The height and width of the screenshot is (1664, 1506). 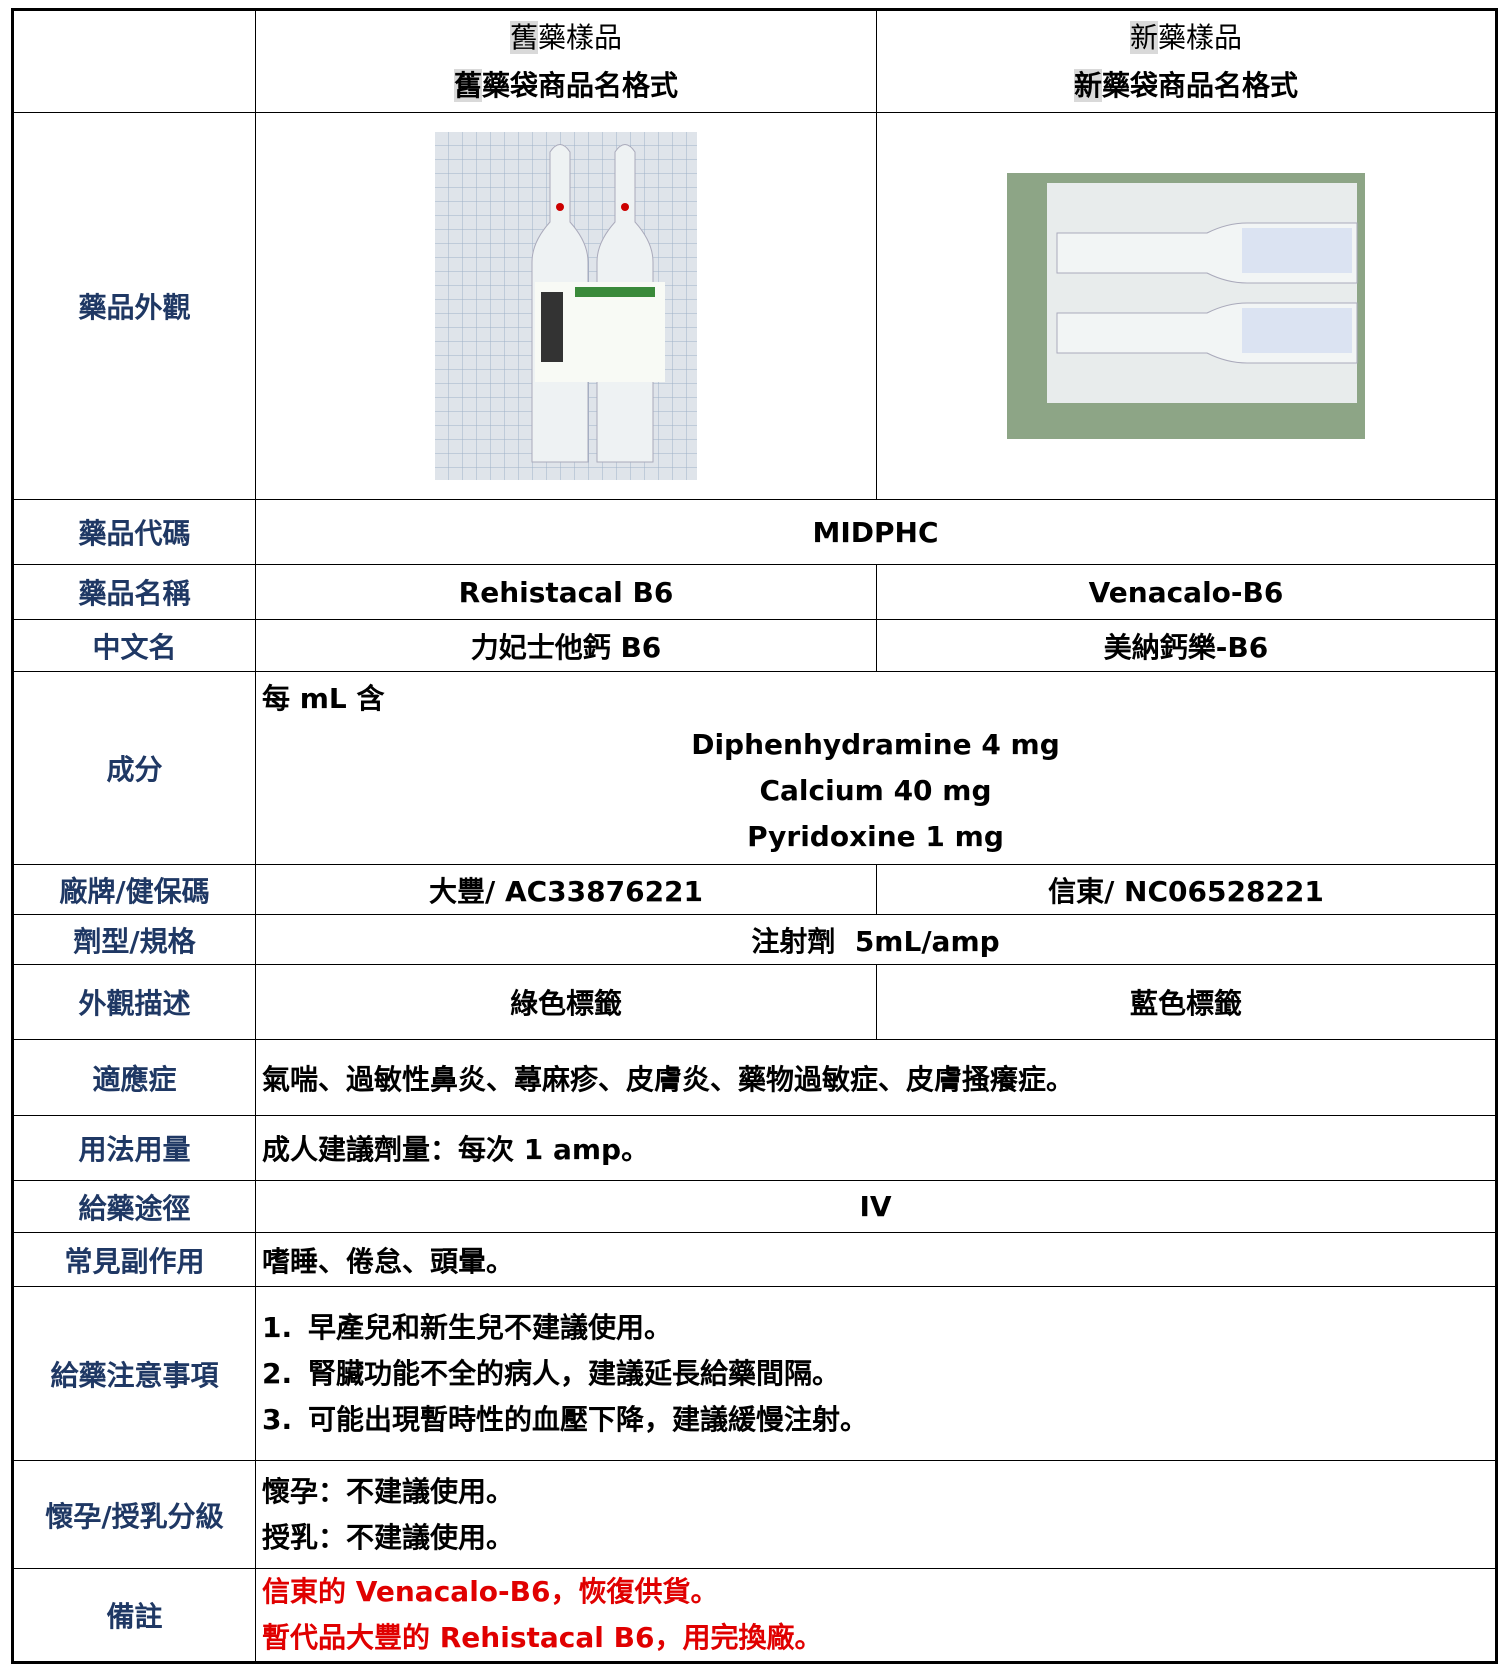 I want to click on dosage-row: 用法用量 成人建議劑量：每次 1 amp。, so click(x=754, y=1148).